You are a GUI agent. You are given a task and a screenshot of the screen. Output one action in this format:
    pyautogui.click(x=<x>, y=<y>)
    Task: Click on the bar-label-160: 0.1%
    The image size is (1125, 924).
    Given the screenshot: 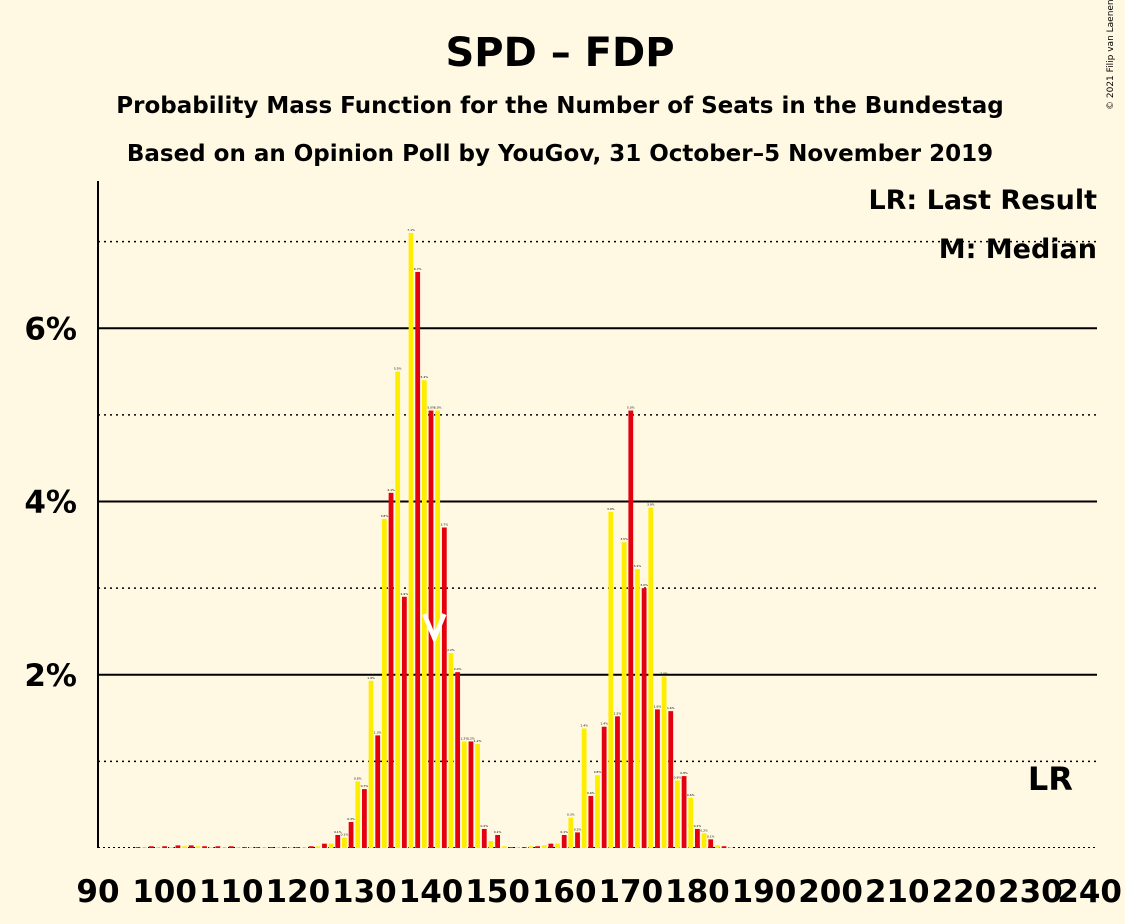 What is the action you would take?
    pyautogui.click(x=564, y=832)
    